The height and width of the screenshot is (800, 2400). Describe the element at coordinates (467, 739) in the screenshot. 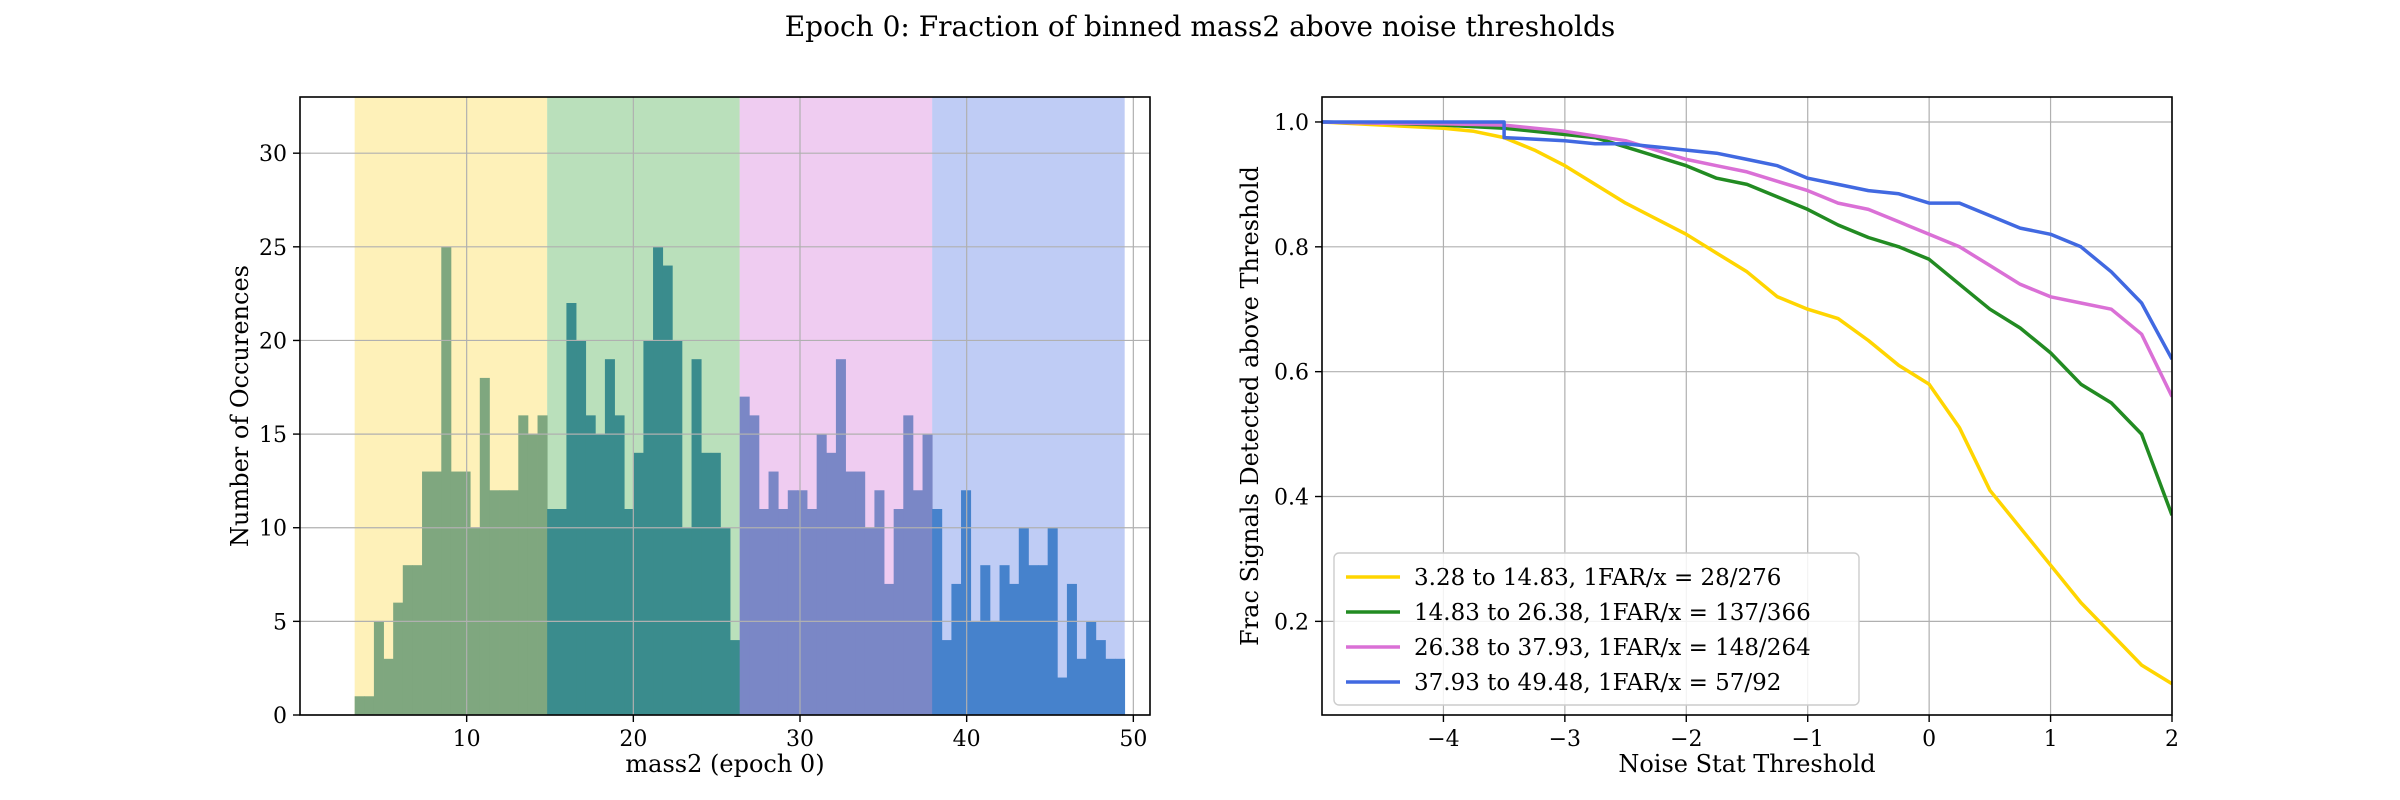

I see `x-tick-label: 10` at that location.